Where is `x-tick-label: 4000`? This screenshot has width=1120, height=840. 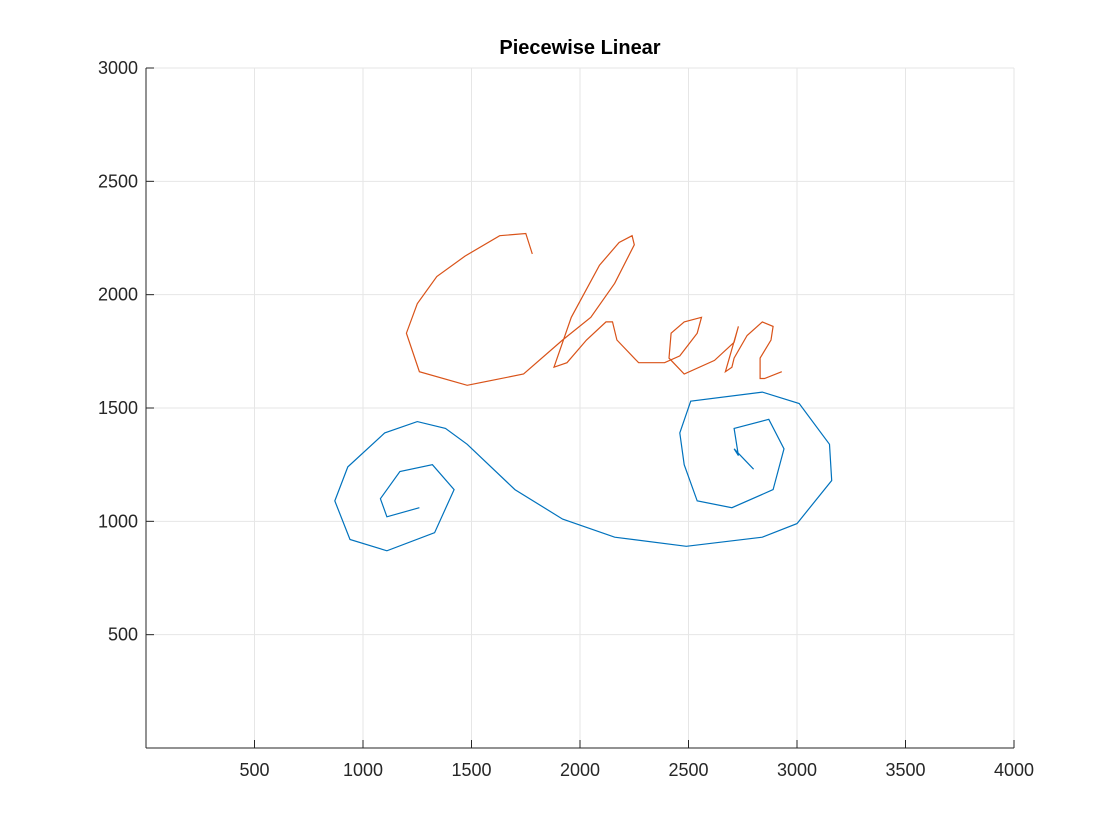 x-tick-label: 4000 is located at coordinates (1014, 770).